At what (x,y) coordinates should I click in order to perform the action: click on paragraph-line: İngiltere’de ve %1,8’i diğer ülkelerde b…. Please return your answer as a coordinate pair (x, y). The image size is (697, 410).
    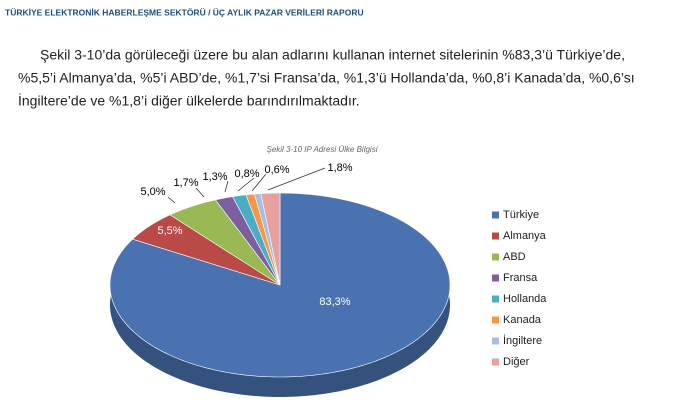
    Looking at the image, I should click on (189, 100).